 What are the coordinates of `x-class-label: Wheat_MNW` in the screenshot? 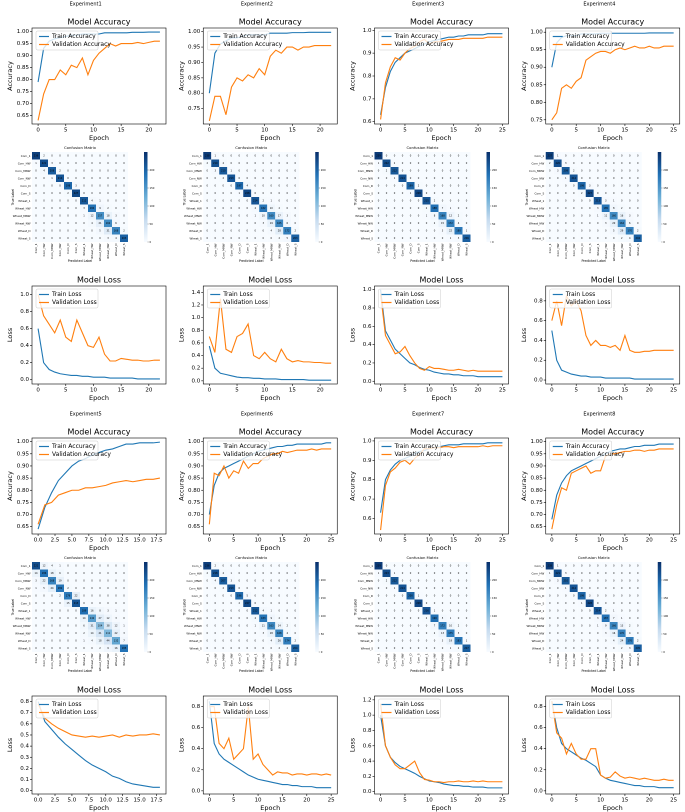 It's located at (271, 252).